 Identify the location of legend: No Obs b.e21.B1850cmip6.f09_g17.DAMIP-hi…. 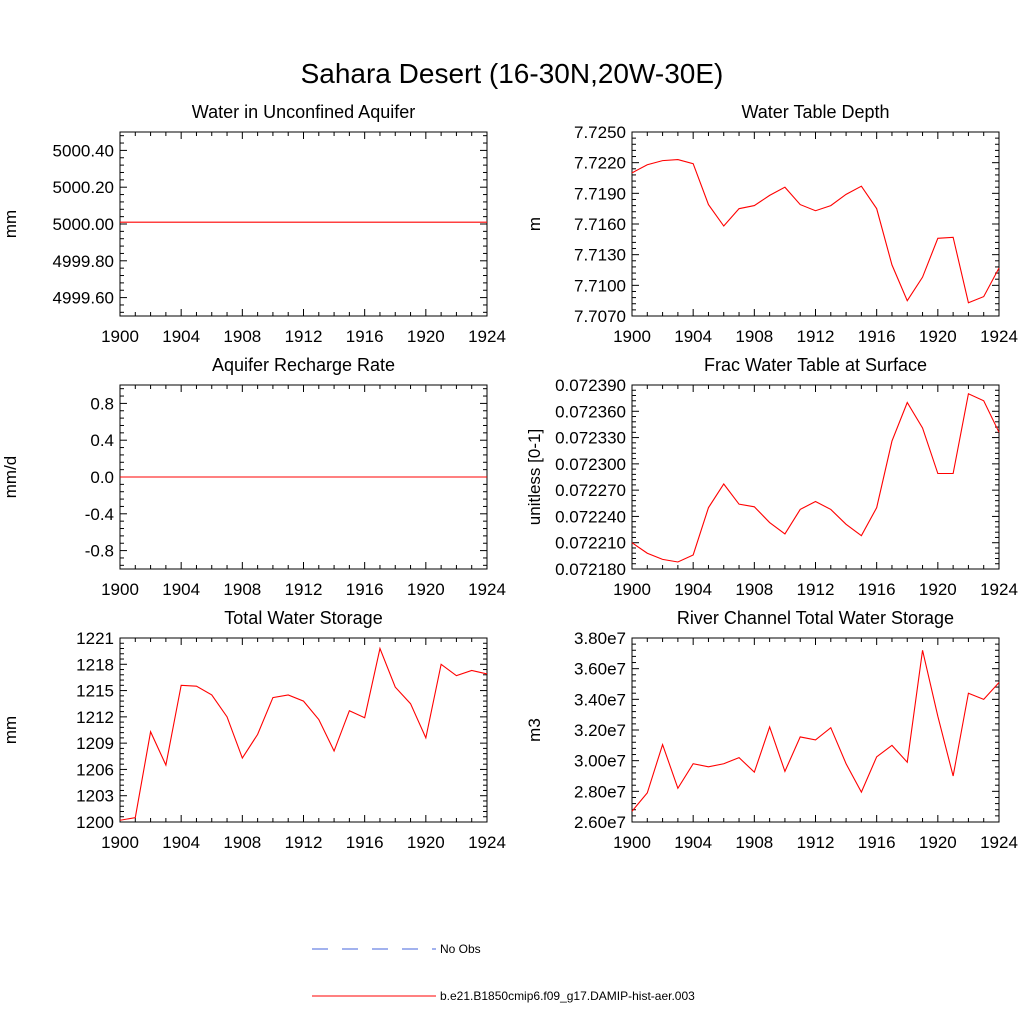
(503, 972).